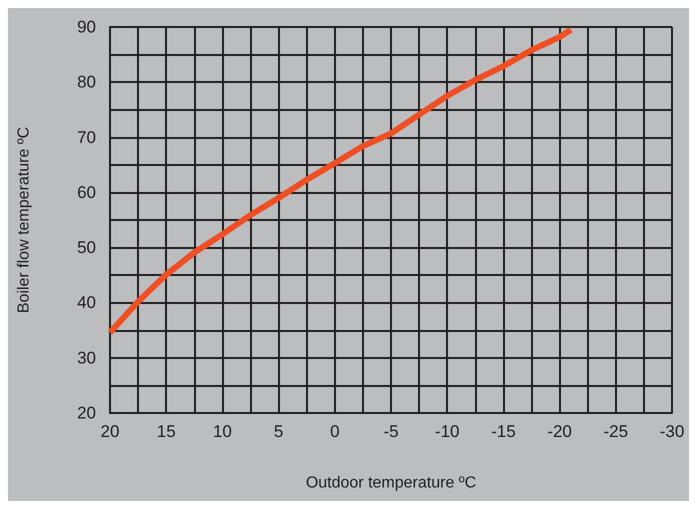 Image resolution: width=697 pixels, height=509 pixels. Describe the element at coordinates (86, 413) in the screenshot. I see `y-tick-label: 20` at that location.